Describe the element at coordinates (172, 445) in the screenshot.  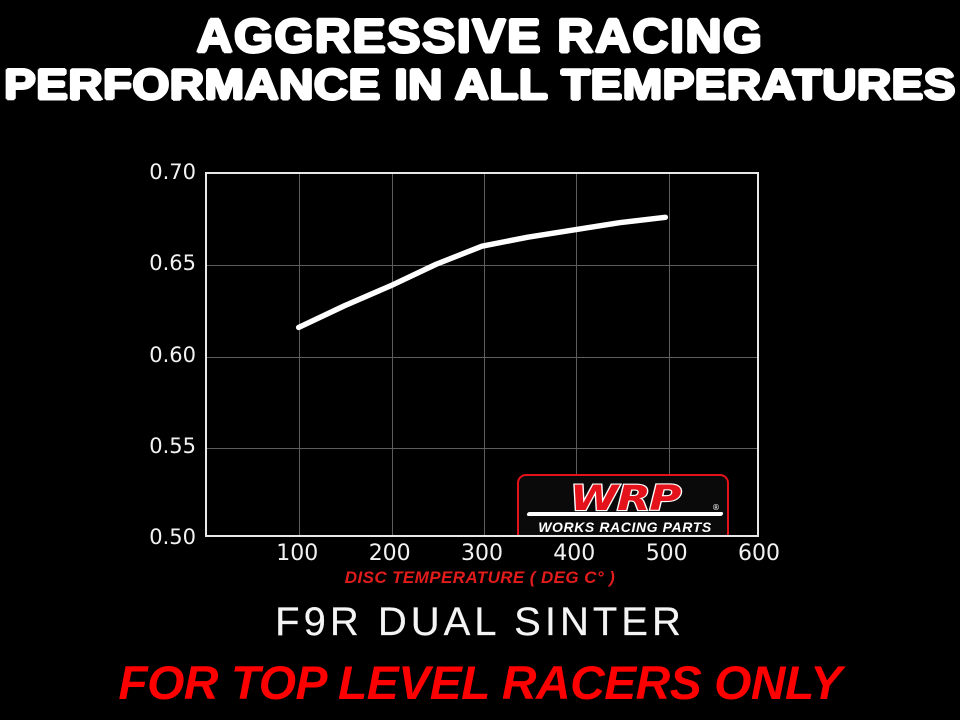
I see `y-tick-label: 0.55` at that location.